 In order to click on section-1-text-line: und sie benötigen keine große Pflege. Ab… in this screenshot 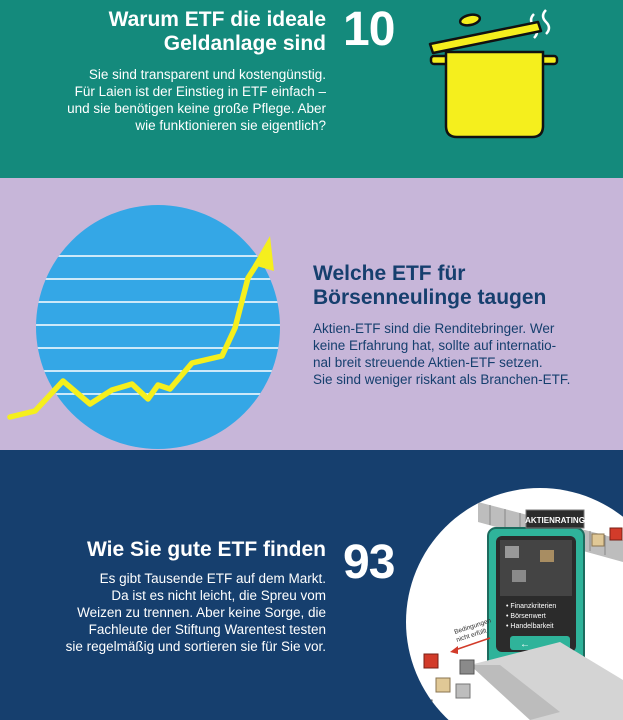, I will do `click(196, 108)`.